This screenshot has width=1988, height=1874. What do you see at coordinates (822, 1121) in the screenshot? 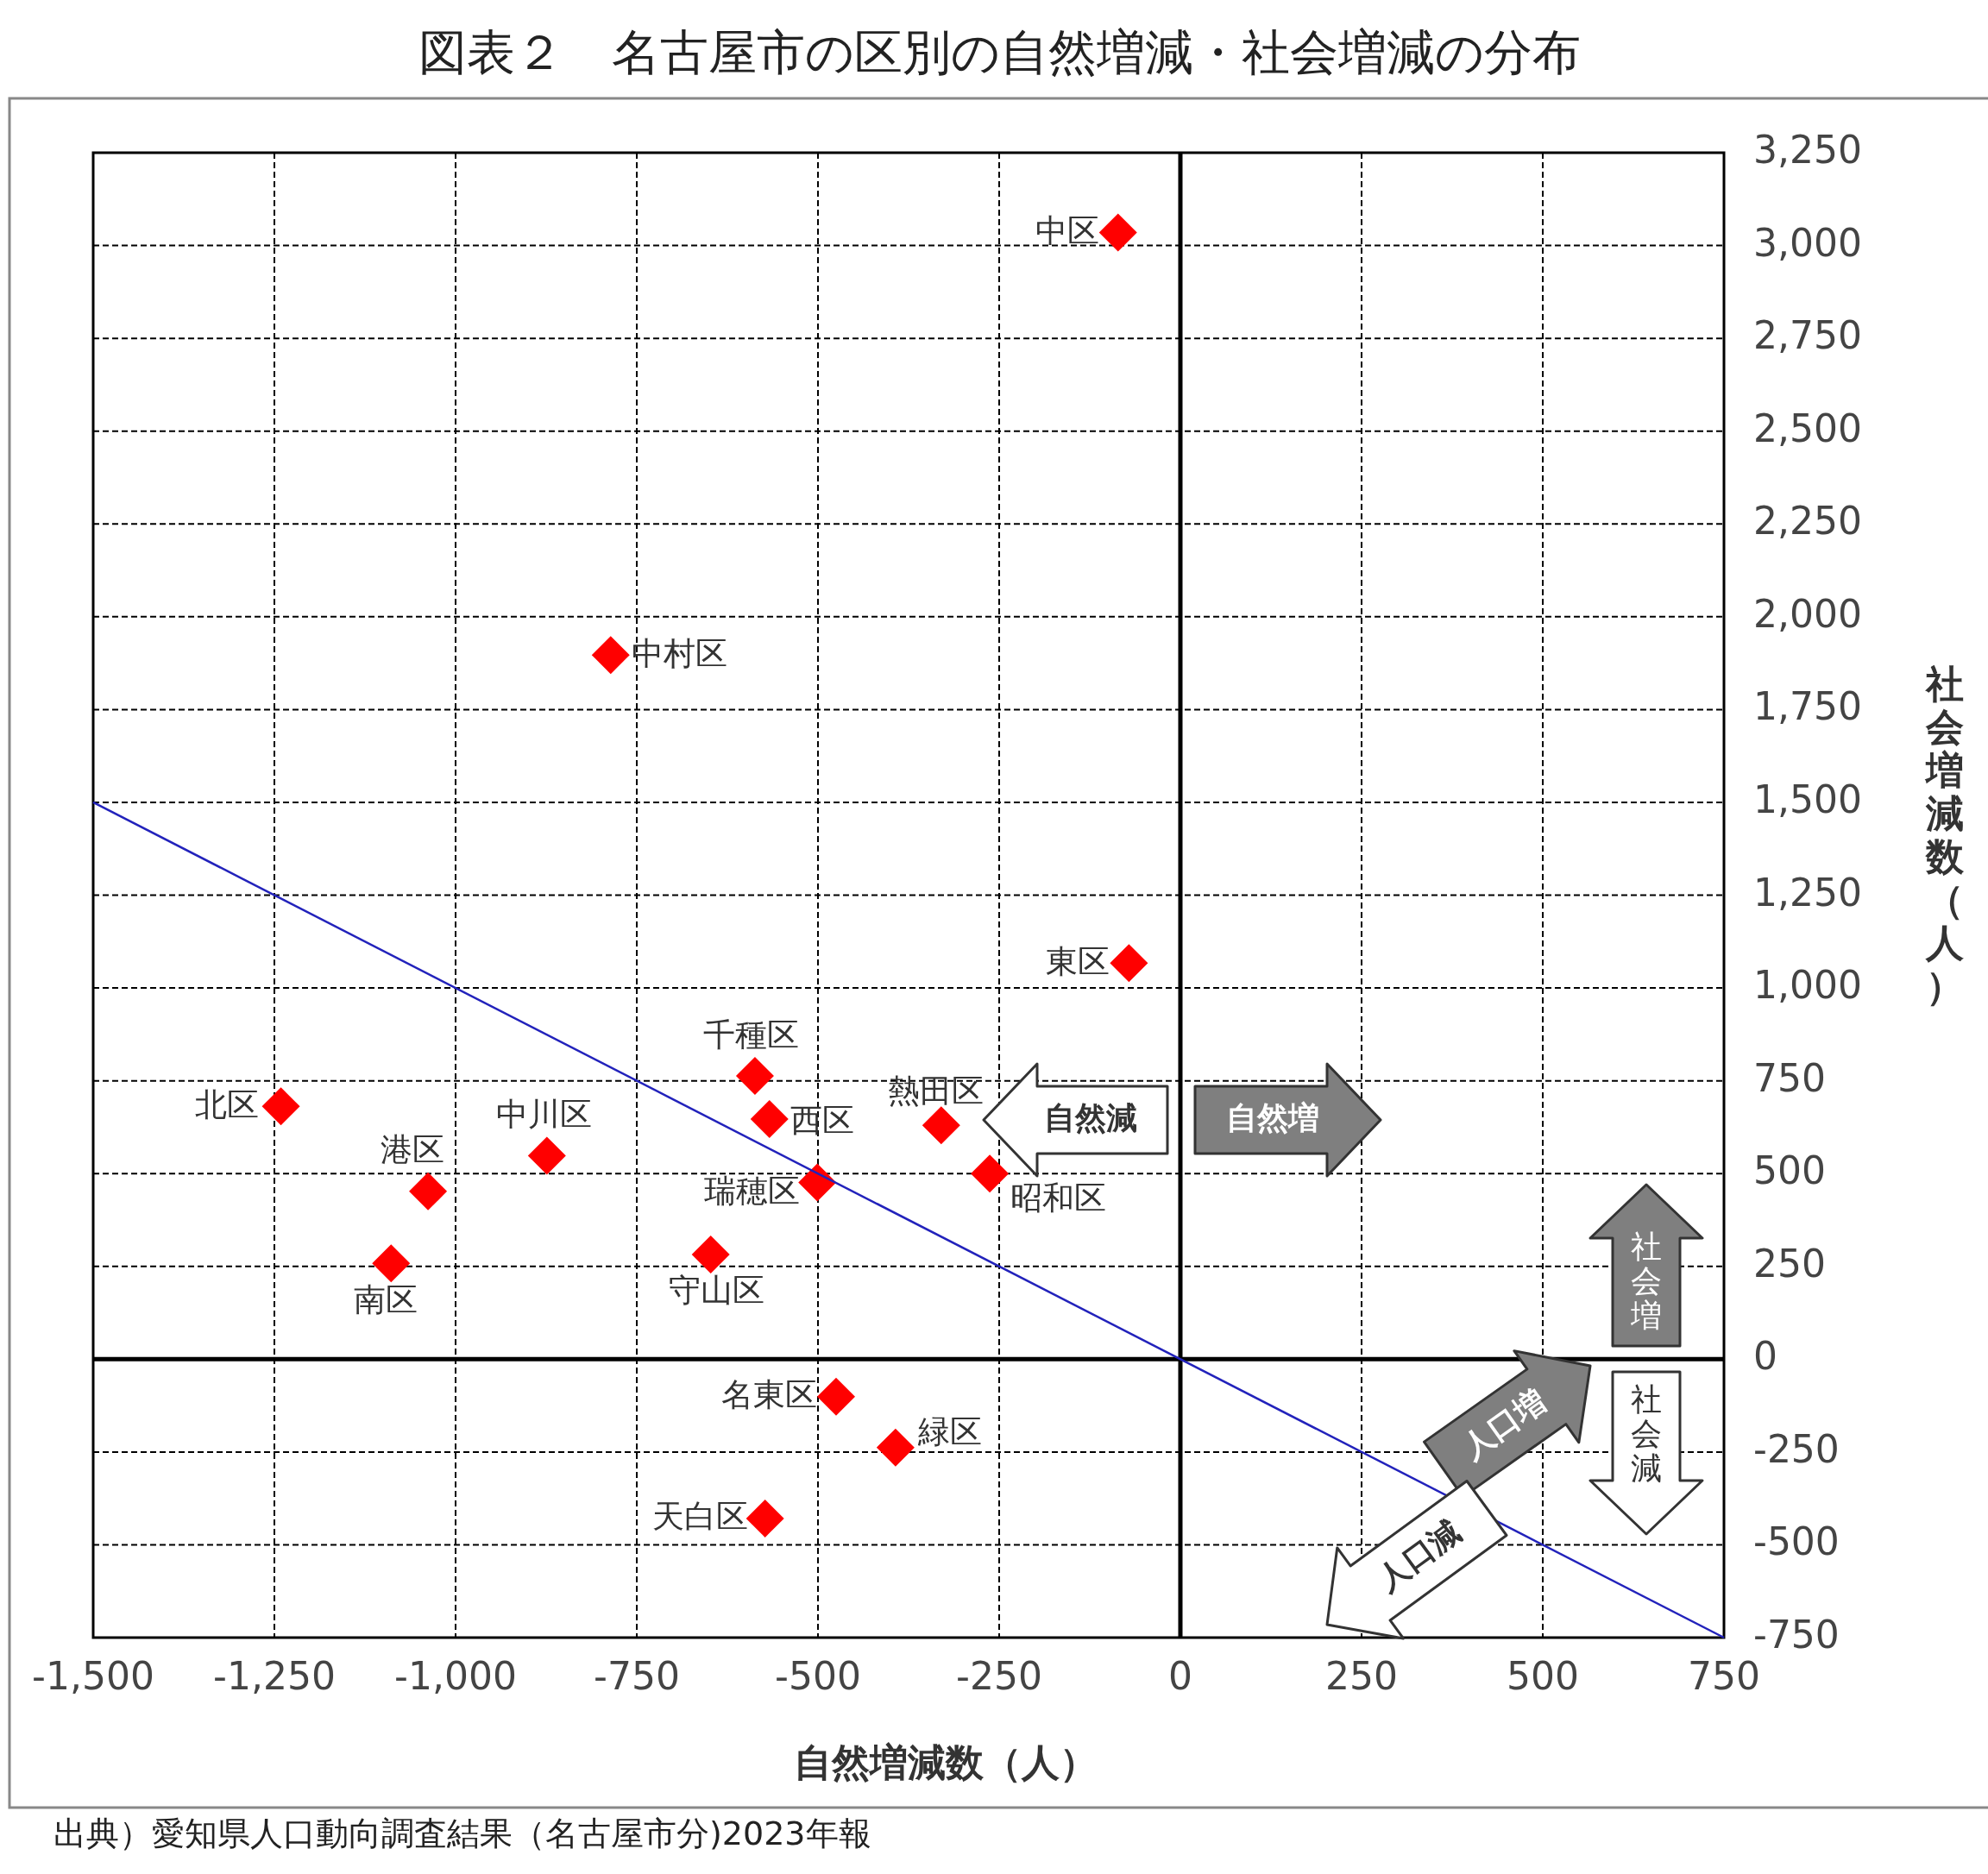
I see `annotation: 西区` at bounding box center [822, 1121].